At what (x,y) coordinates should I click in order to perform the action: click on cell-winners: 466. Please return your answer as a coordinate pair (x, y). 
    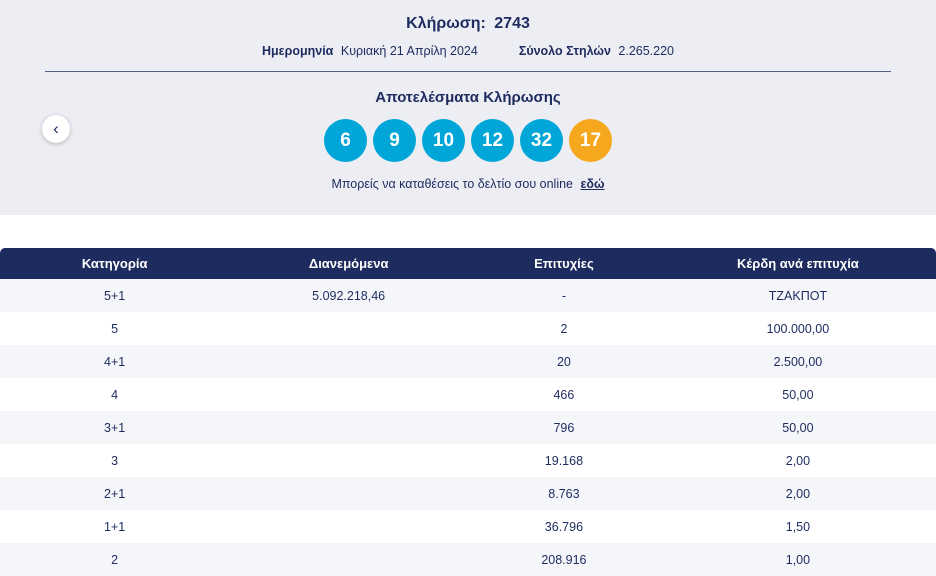
    Looking at the image, I should click on (564, 394).